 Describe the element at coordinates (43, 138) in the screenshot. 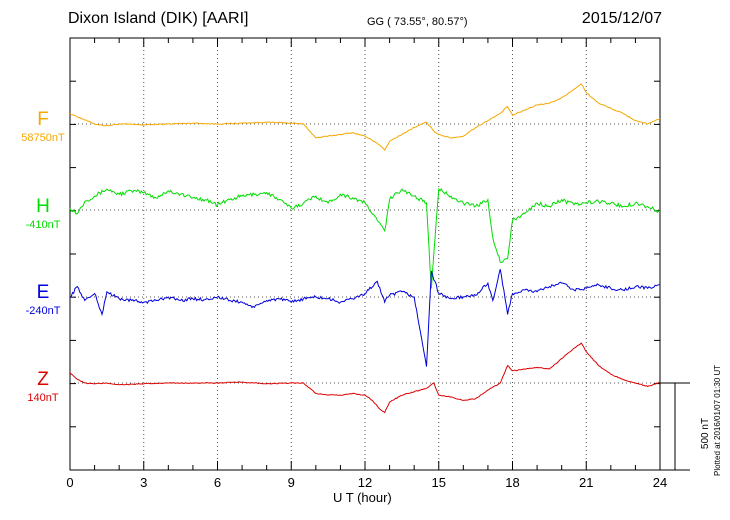

I see `component-baseline: 58750nT` at that location.